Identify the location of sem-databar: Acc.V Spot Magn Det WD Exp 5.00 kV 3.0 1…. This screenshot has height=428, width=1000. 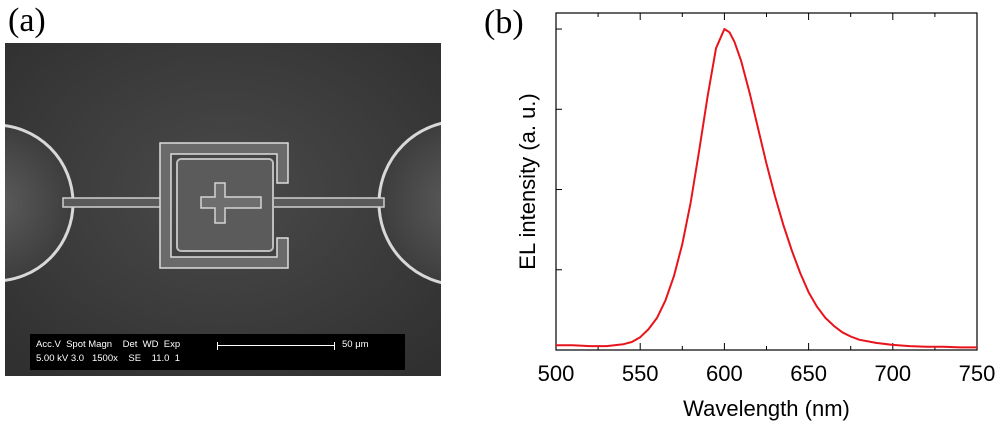
(217, 352).